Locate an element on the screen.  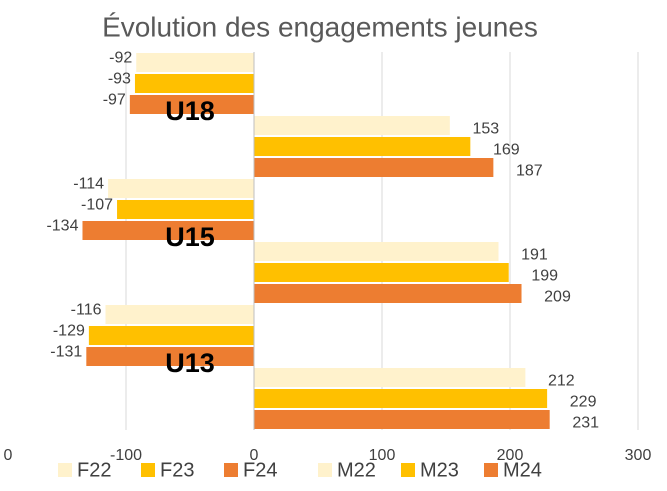
chart-title: Évolution des engagements jeunes is located at coordinates (320, 26).